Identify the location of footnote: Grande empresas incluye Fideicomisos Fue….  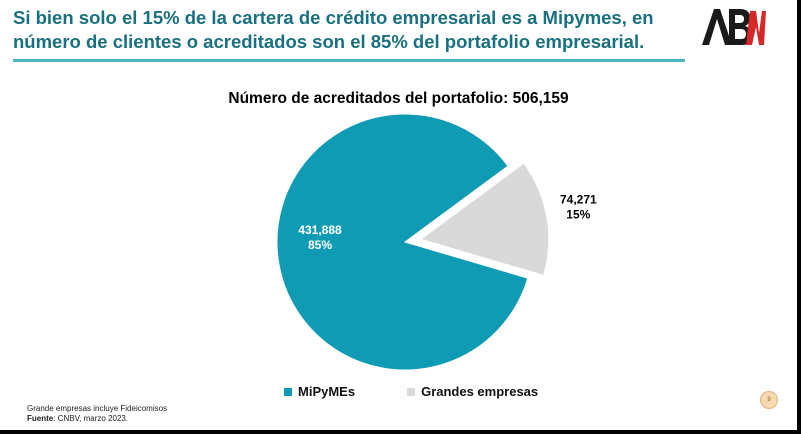
(97, 414).